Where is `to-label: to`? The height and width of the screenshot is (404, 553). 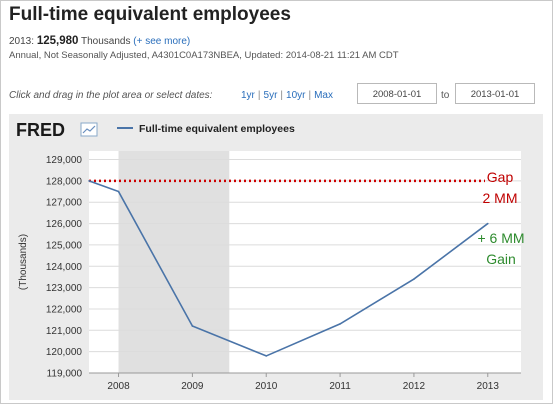
to-label: to is located at coordinates (445, 95).